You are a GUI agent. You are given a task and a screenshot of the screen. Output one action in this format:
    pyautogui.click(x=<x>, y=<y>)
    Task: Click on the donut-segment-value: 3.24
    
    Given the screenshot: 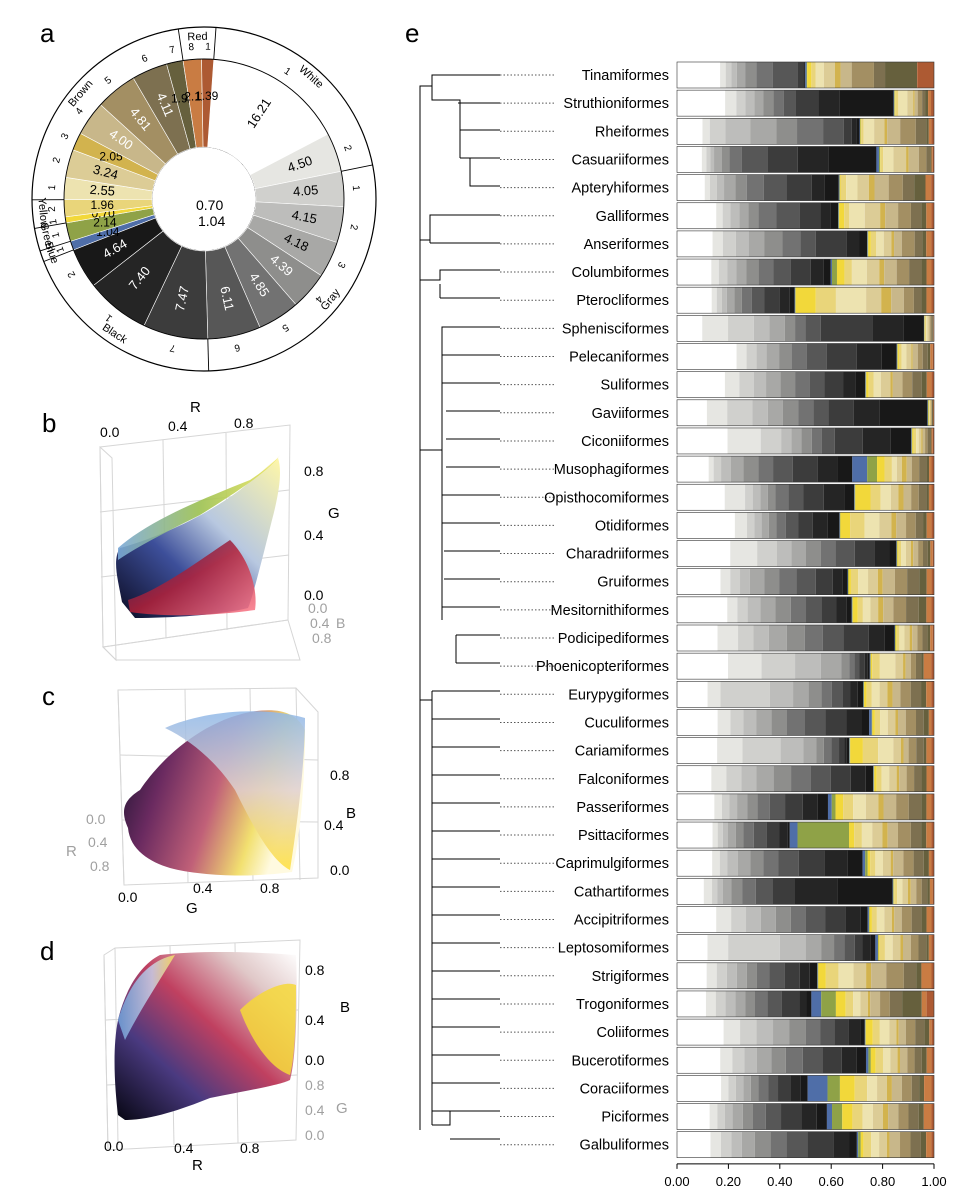 What is the action you would take?
    pyautogui.click(x=105, y=172)
    